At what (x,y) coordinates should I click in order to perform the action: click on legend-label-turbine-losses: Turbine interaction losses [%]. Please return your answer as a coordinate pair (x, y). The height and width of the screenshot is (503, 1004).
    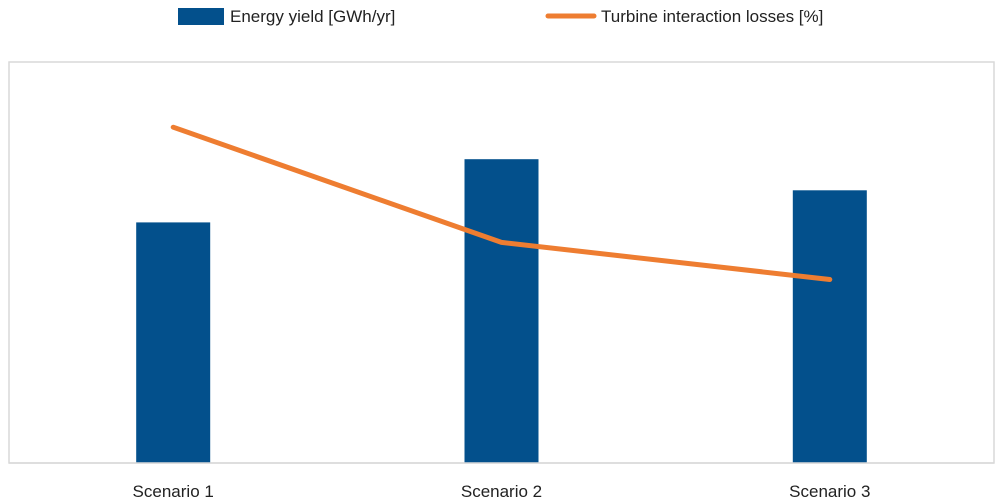
    Looking at the image, I should click on (712, 16).